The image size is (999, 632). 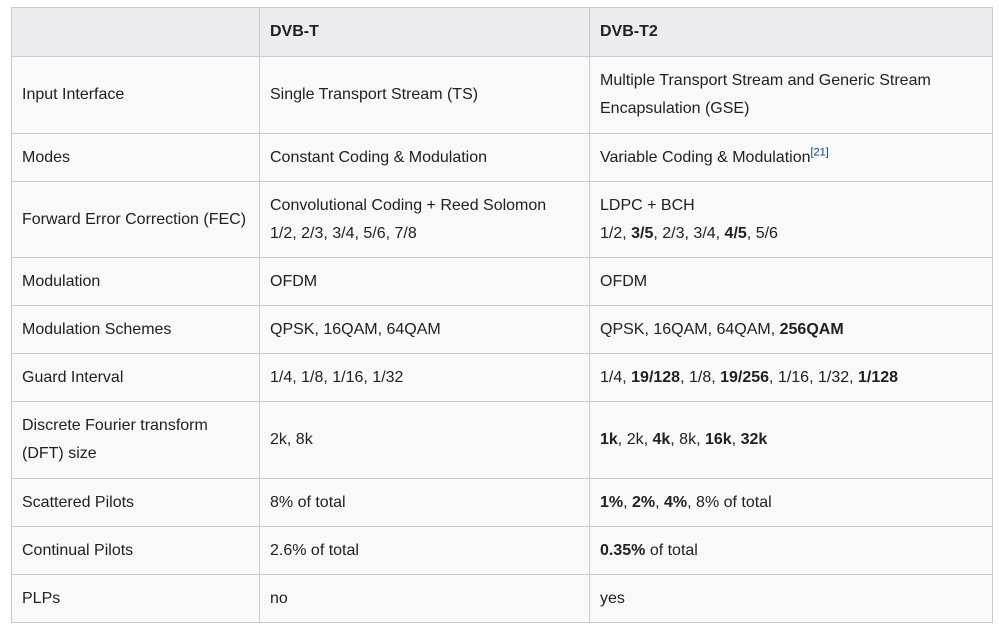 What do you see at coordinates (762, 233) in the screenshot?
I see `rate-text: , 5/6` at bounding box center [762, 233].